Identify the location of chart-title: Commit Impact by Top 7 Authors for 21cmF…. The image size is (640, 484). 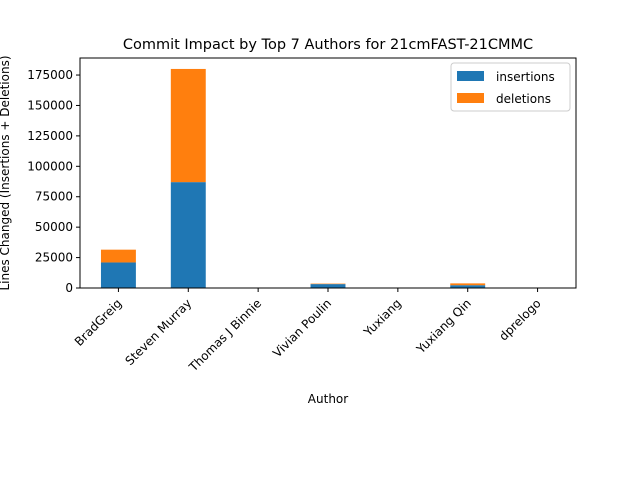
(328, 45).